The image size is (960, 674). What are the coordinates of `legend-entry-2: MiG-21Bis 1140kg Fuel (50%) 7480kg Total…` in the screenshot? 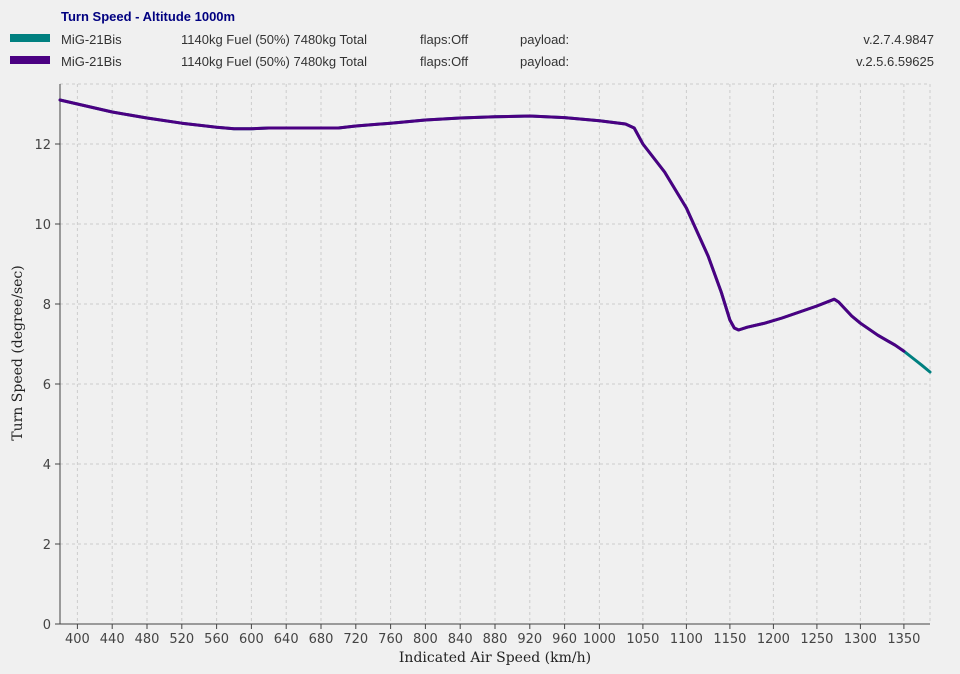 It's located at (480, 62).